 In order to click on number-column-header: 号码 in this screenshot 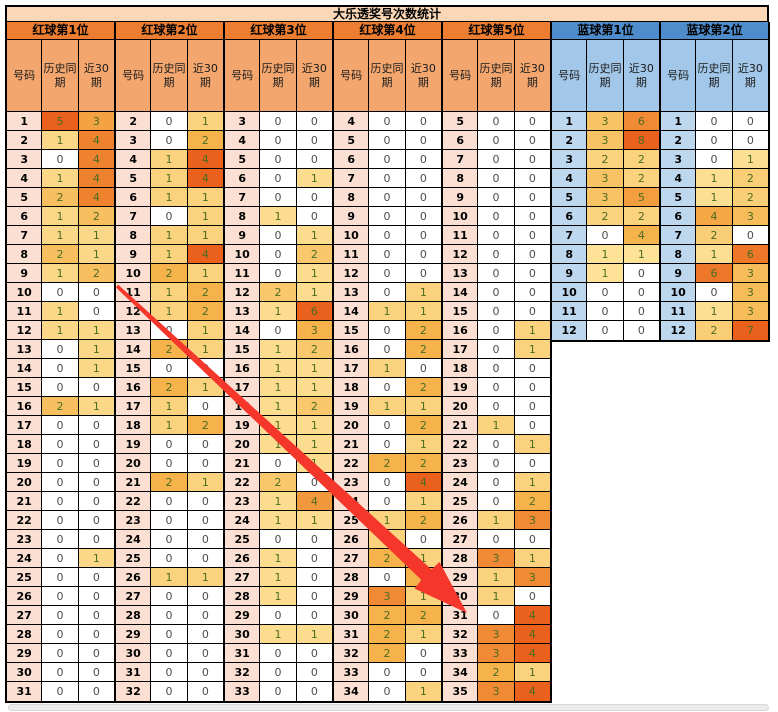, I will do `click(25, 76)`.